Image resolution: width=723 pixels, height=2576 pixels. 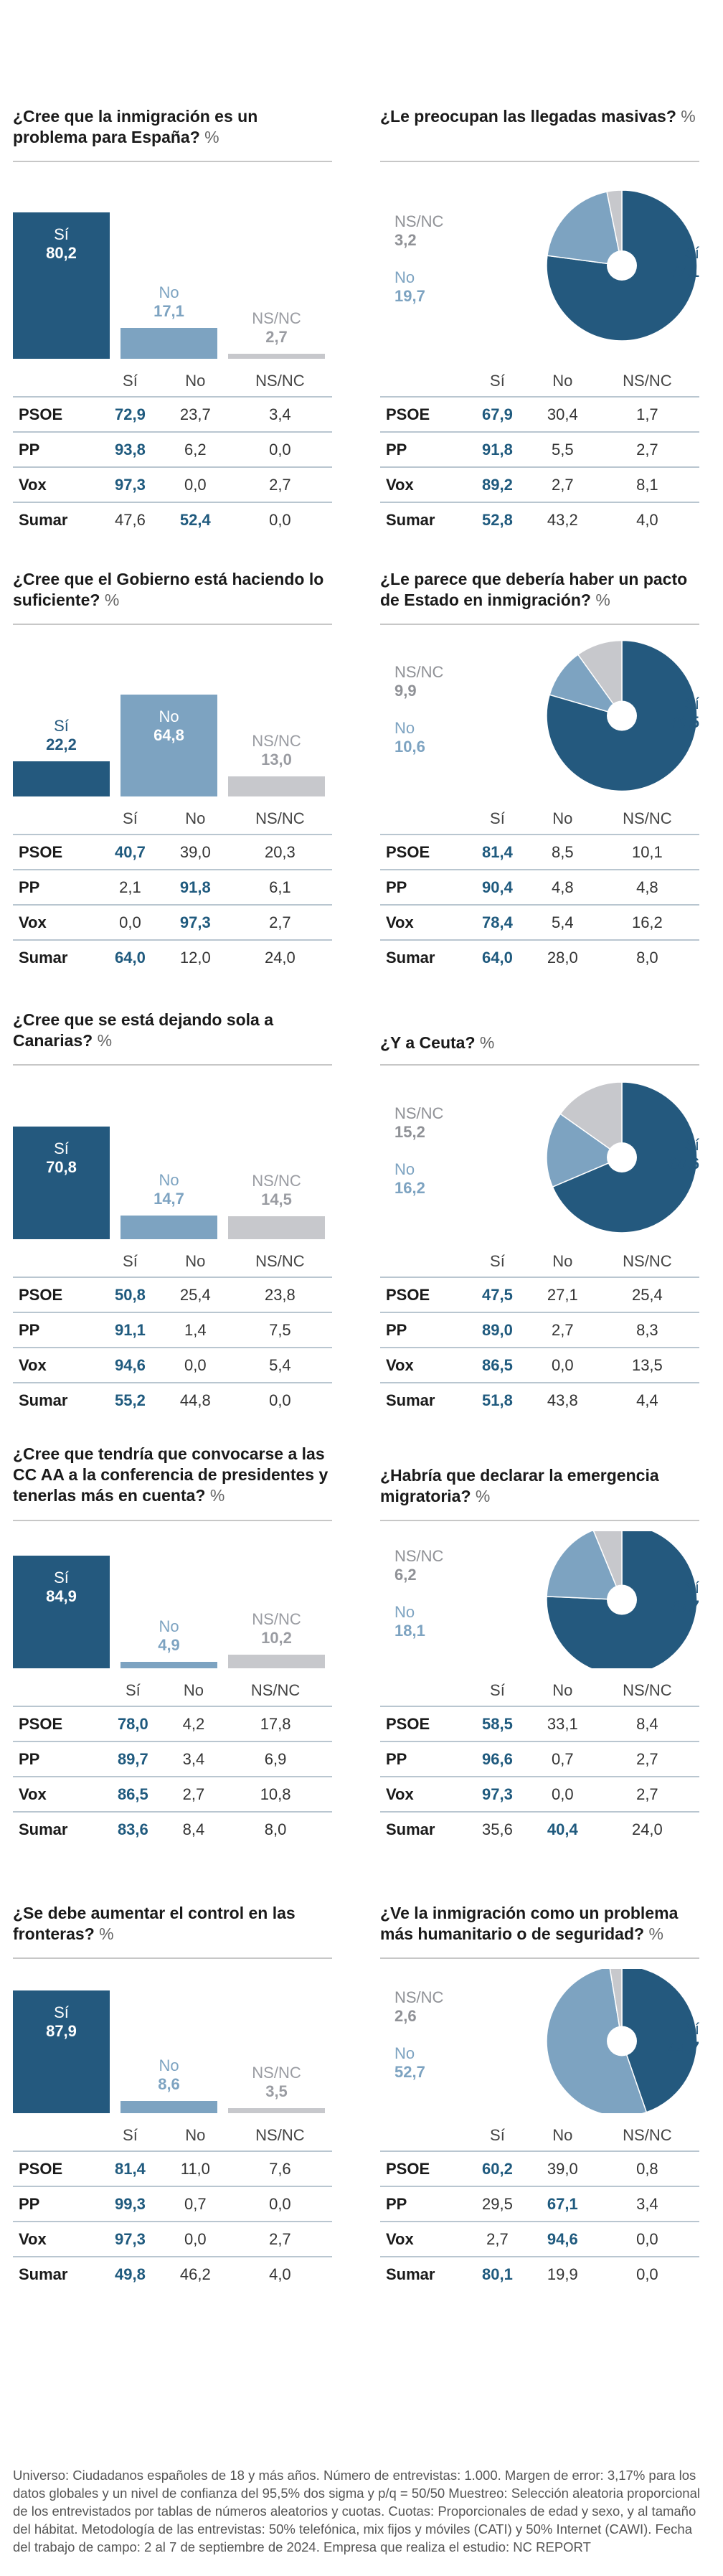 I want to click on chart-area: Sí 44,7 NS/NC 2,6 No 52,7, so click(x=539, y=2041).